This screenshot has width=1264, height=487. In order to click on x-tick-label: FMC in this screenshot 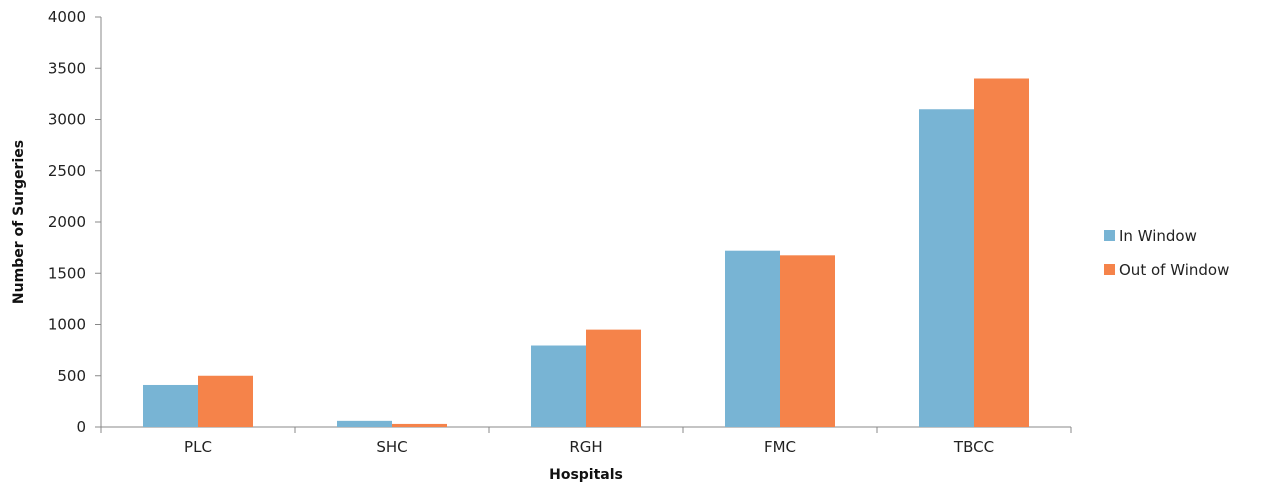, I will do `click(780, 447)`.